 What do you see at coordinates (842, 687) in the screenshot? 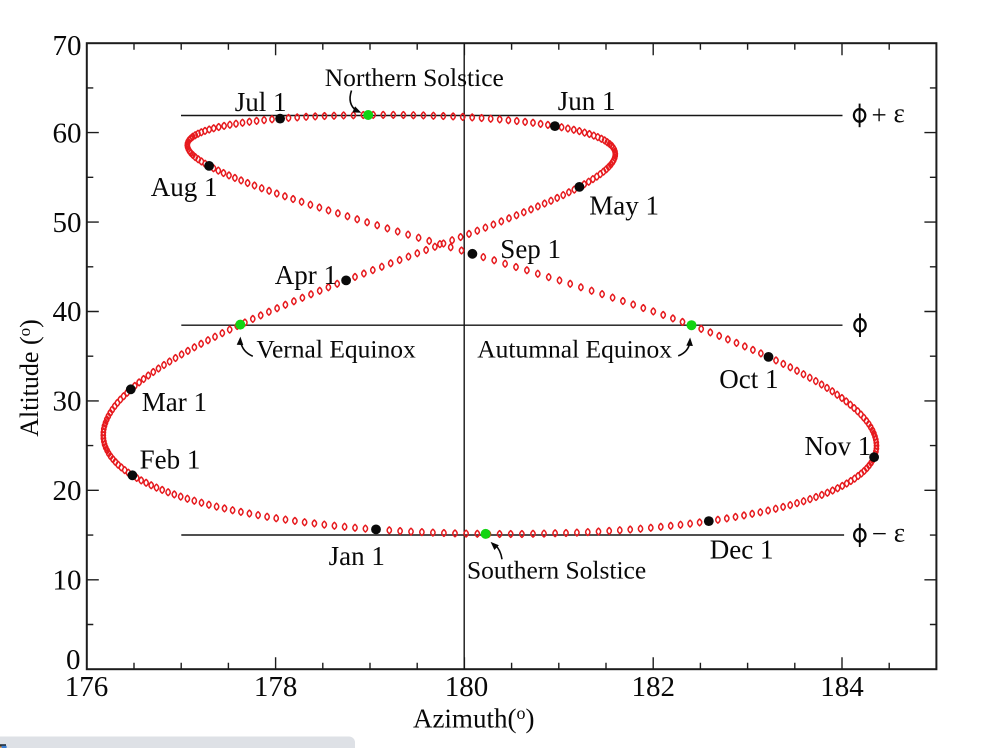
I see `svg-text: 184` at bounding box center [842, 687].